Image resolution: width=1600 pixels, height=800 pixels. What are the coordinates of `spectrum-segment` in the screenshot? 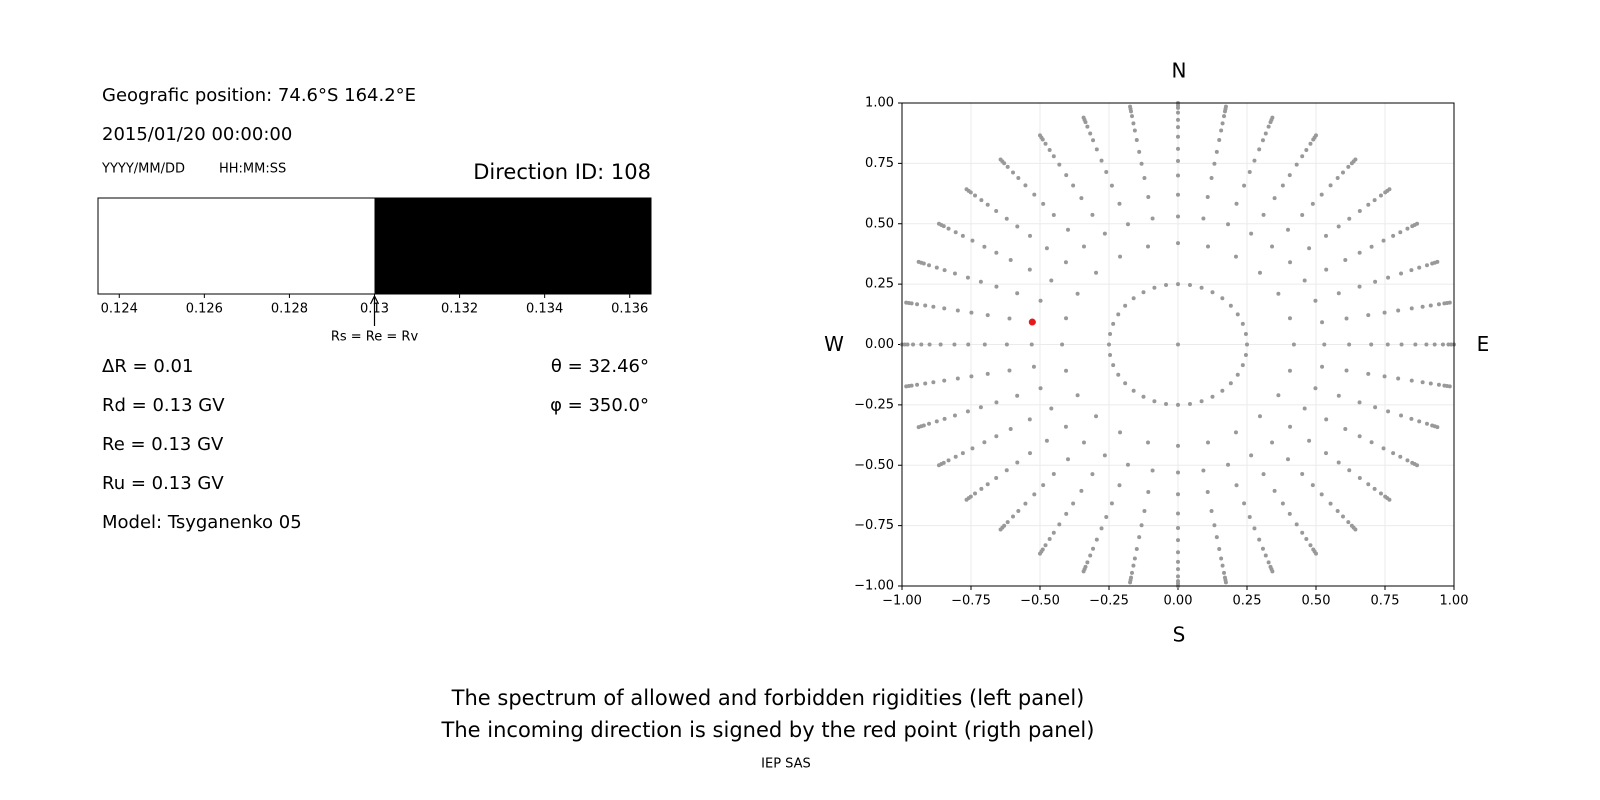 It's located at (512, 246).